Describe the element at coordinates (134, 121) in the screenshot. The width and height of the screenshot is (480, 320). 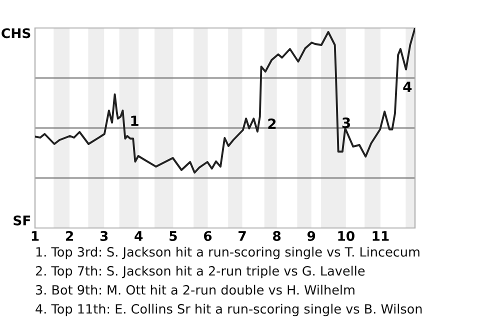
I see `annotation: 1` at that location.